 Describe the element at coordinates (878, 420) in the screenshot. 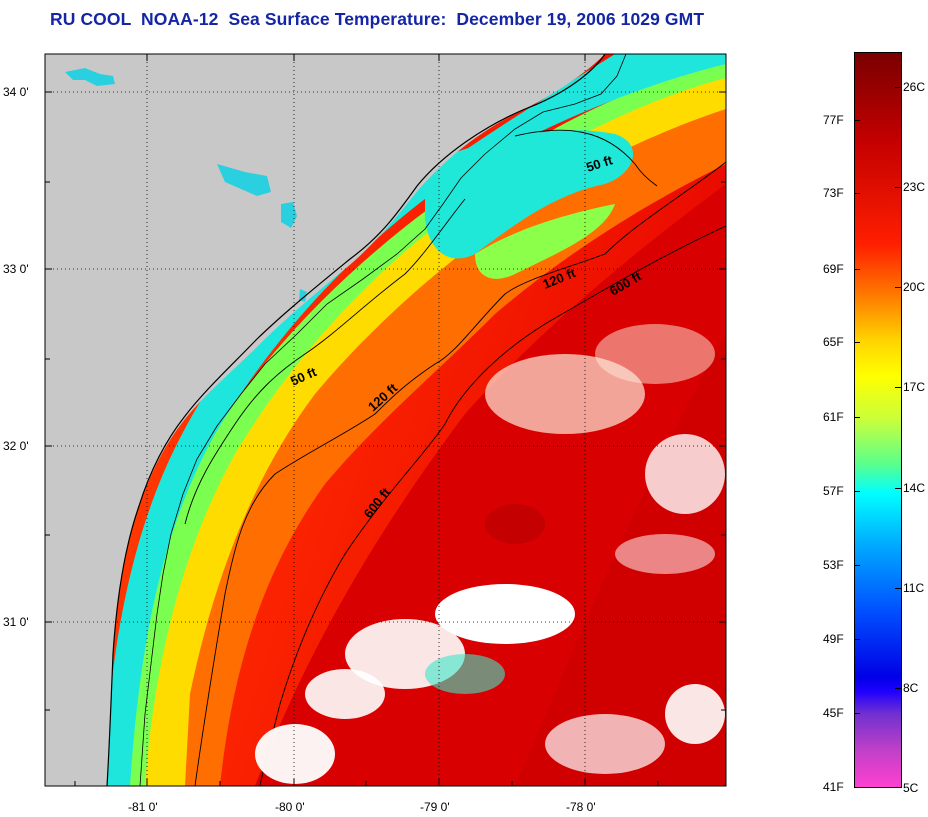

I see `temperature-colorbar` at that location.